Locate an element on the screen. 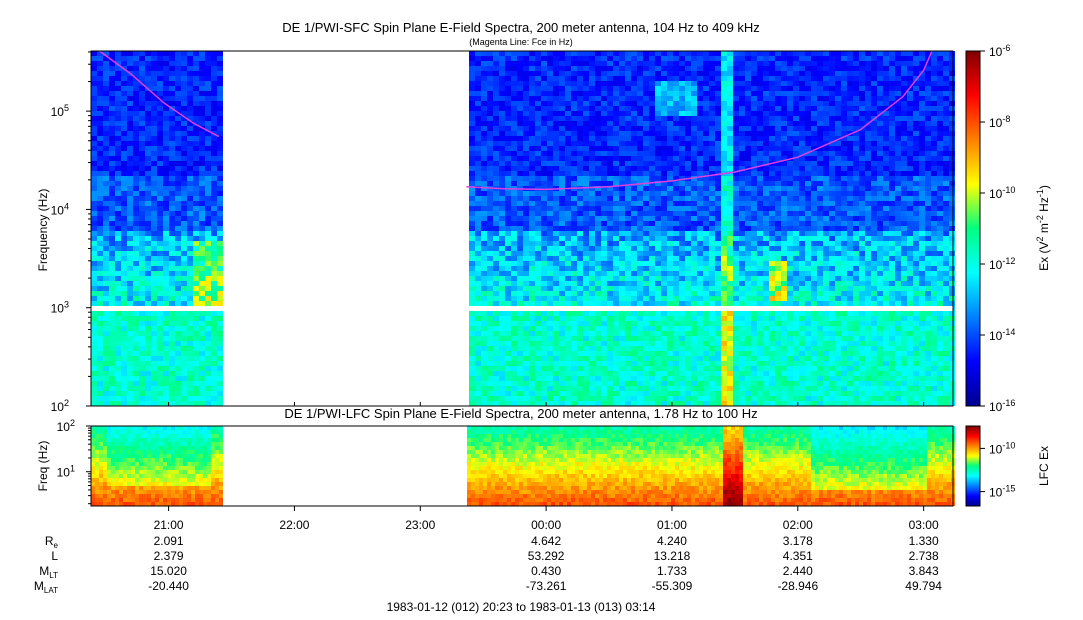 Image resolution: width=1083 pixels, height=620 pixels. lfc-colorbar-gradient is located at coordinates (973, 466).